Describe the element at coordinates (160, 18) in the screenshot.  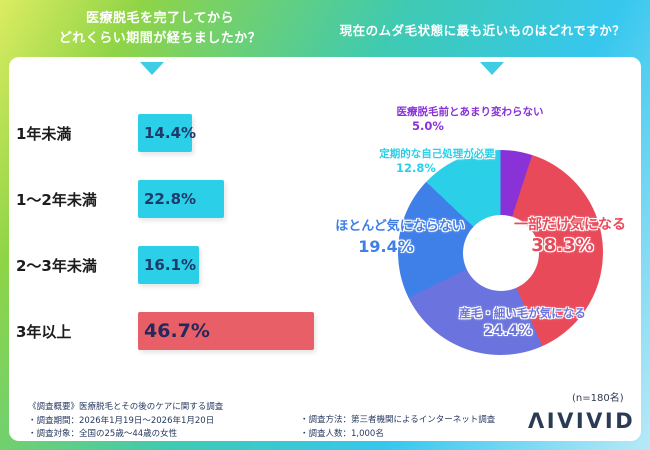
I see `left-chart-title-line1: 医療脱毛を完了してから` at that location.